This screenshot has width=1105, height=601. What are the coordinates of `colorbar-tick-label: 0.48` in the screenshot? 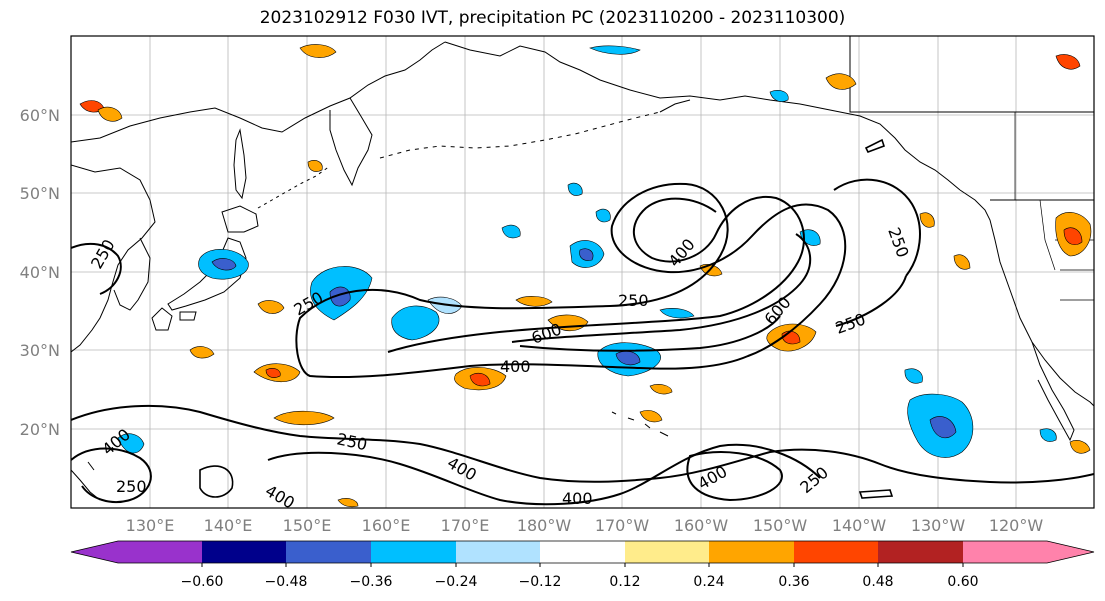 It's located at (877, 582).